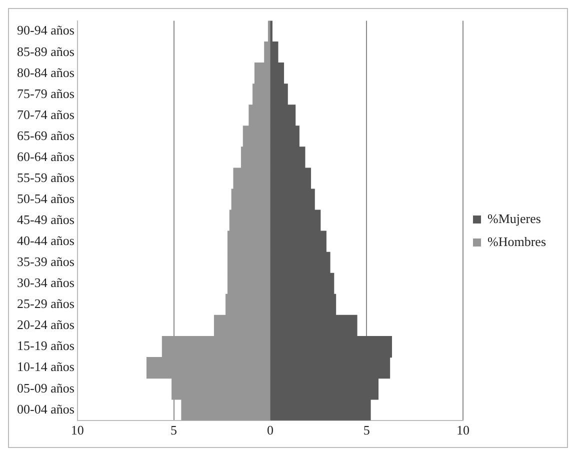 This screenshot has width=578, height=458. Describe the element at coordinates (517, 241) in the screenshot. I see `legend-label: %Hombres` at that location.